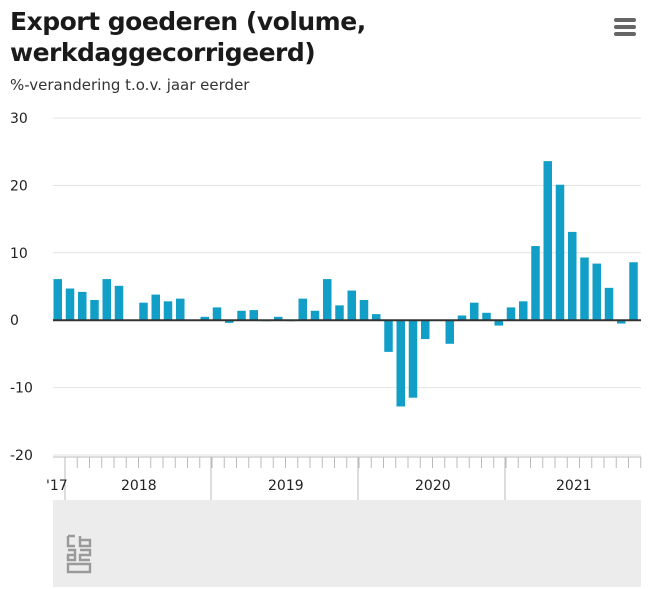 The height and width of the screenshot is (589, 649). Describe the element at coordinates (625, 20) in the screenshot. I see `menu-bar-top` at that location.